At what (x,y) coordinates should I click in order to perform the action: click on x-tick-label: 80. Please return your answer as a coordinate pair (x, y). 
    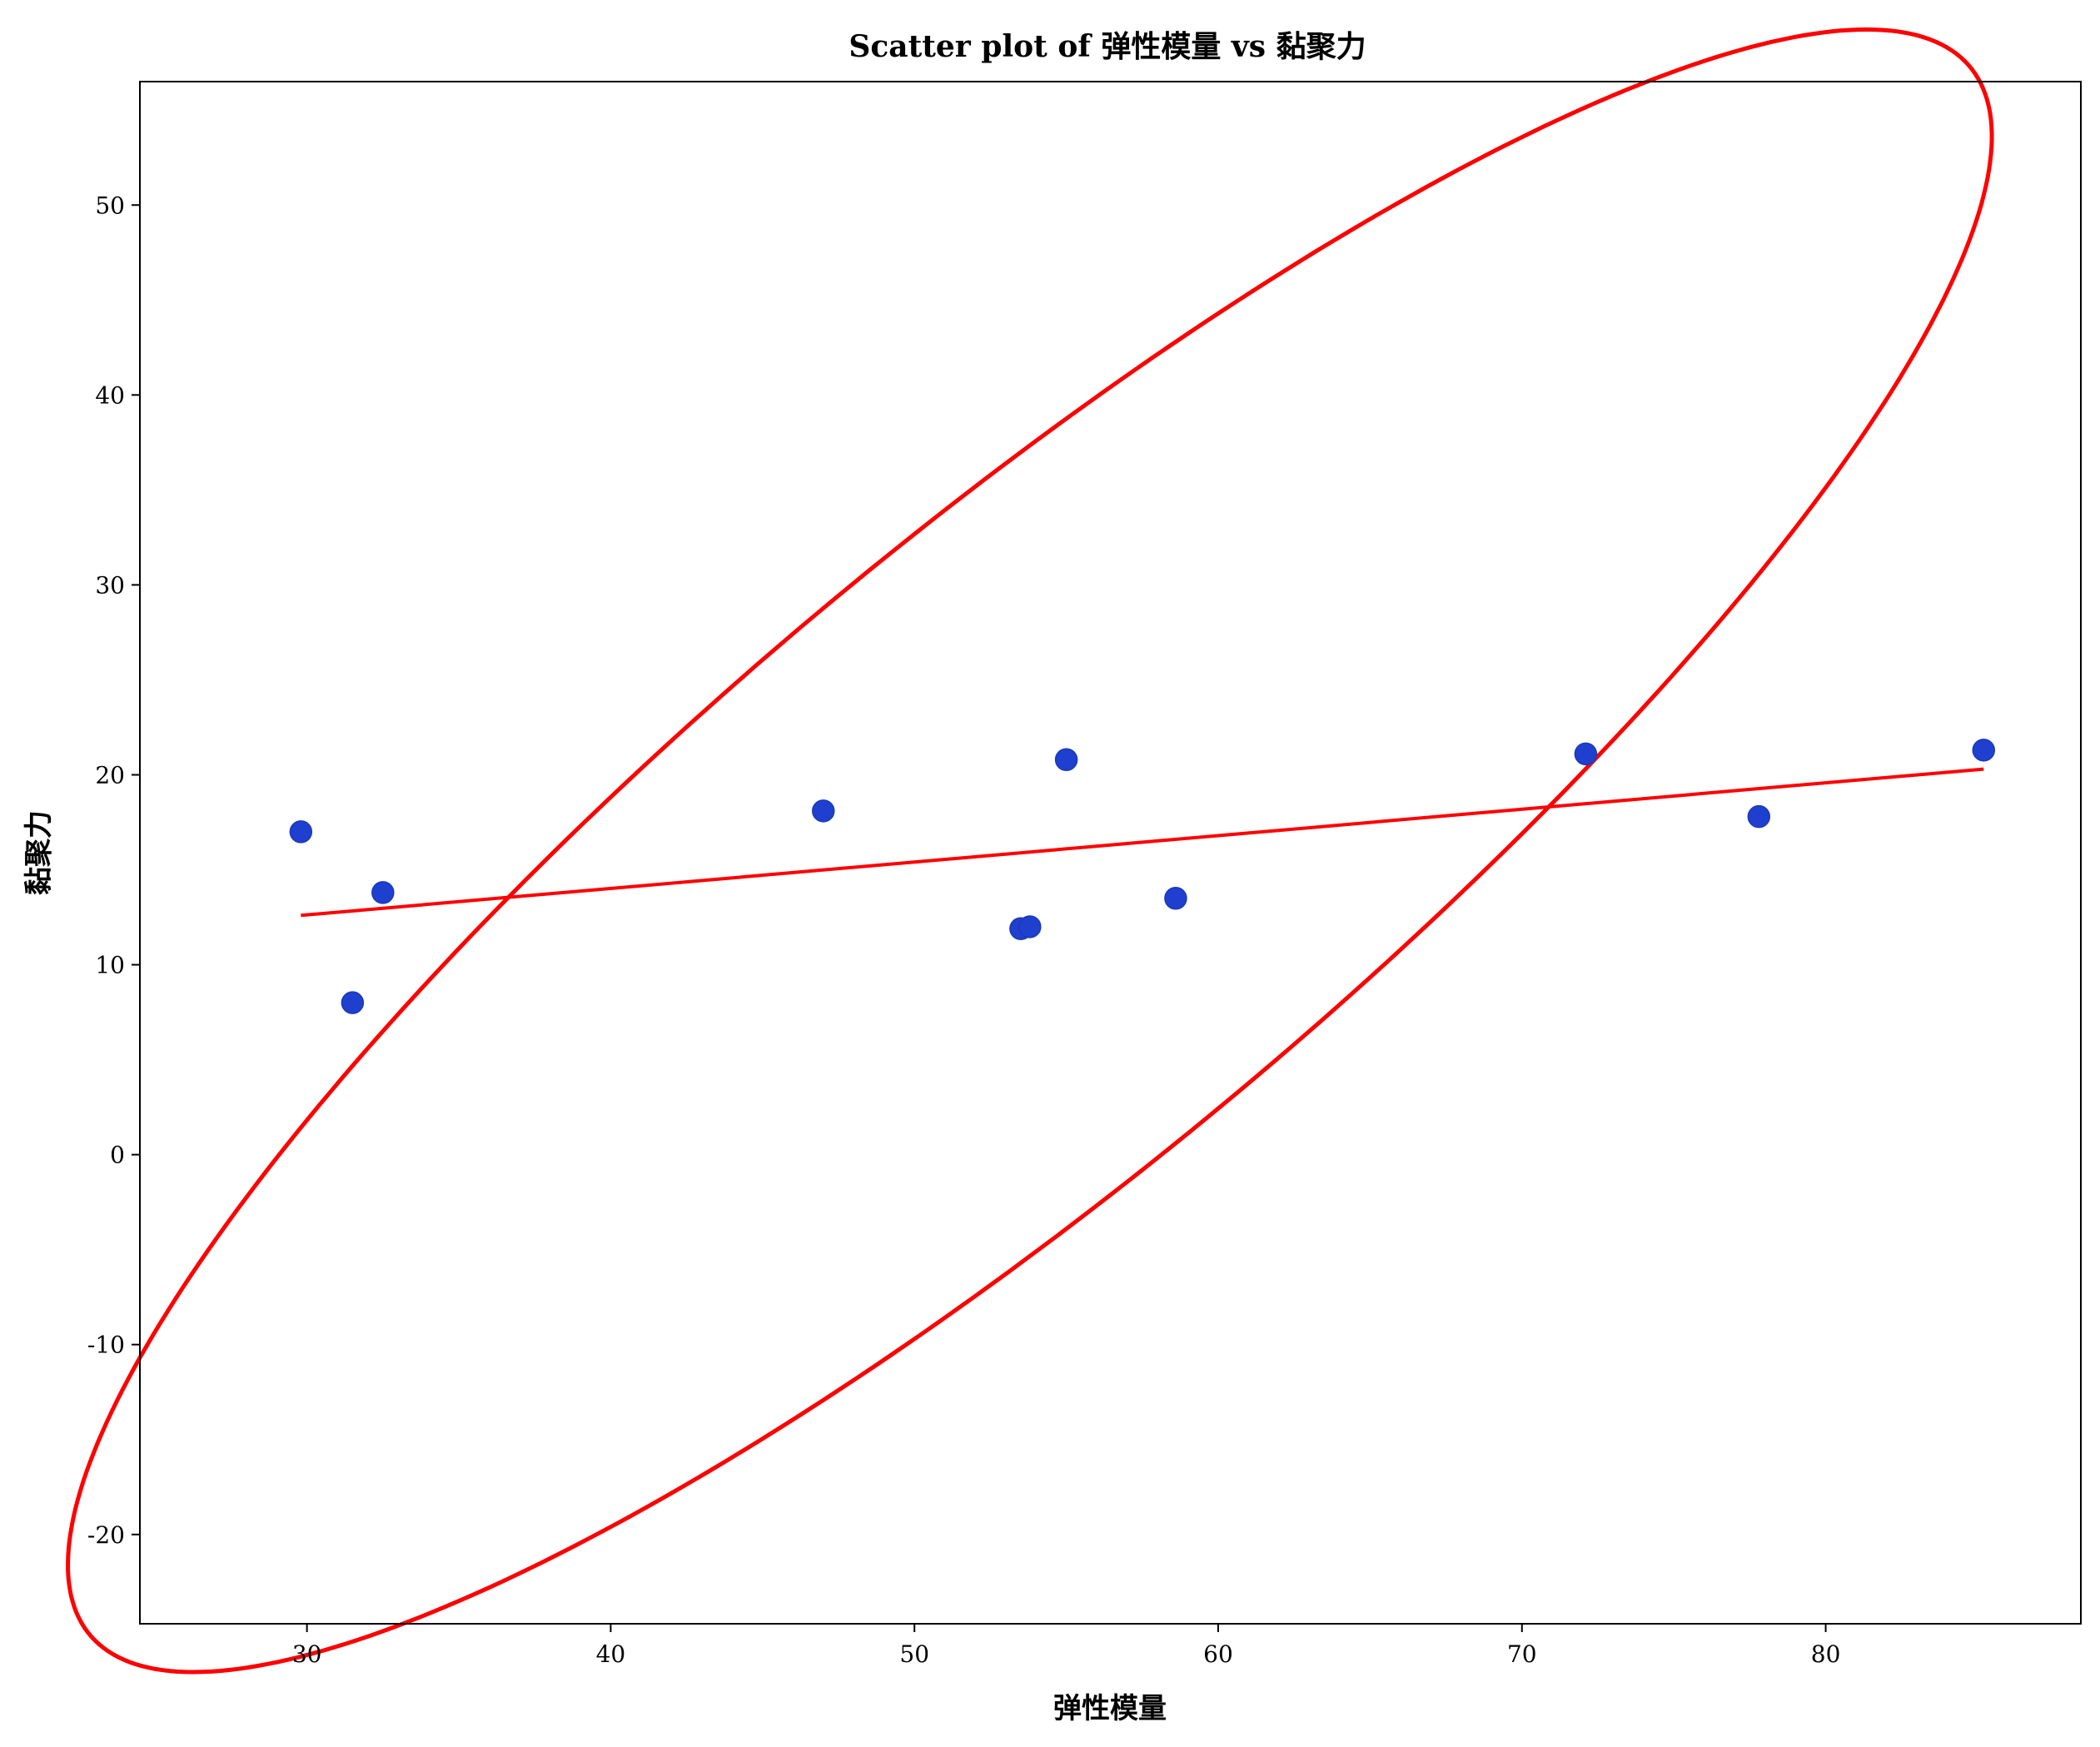
    Looking at the image, I should click on (1826, 1654).